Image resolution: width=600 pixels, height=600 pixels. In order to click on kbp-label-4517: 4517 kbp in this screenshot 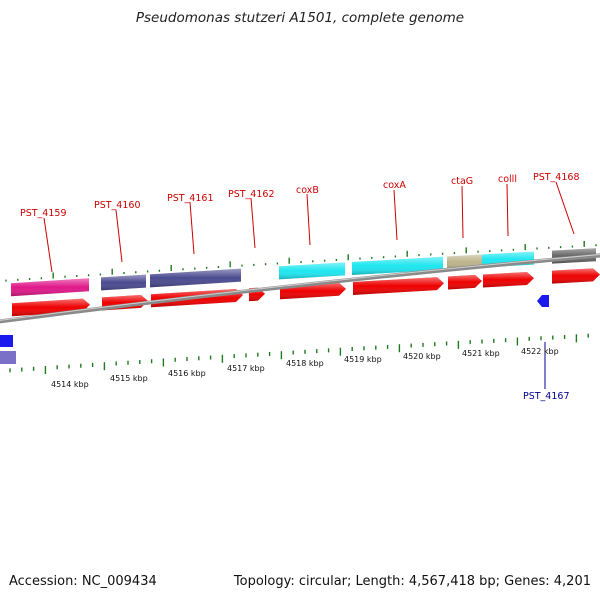, I will do `click(246, 368)`.